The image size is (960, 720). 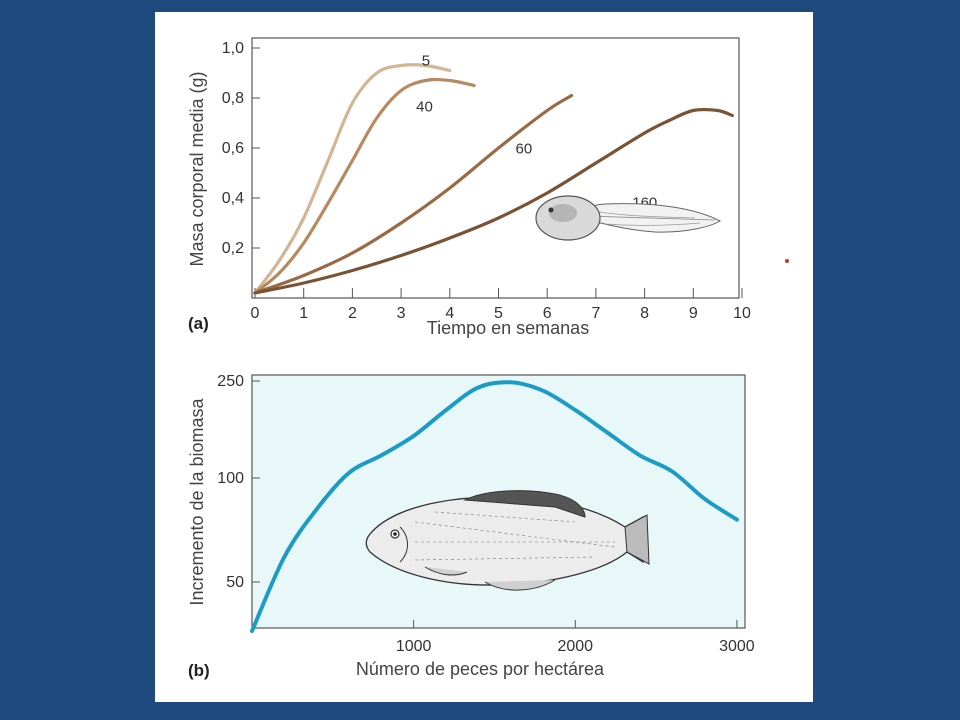 I want to click on x-tick-label-a: 6, so click(x=547, y=313).